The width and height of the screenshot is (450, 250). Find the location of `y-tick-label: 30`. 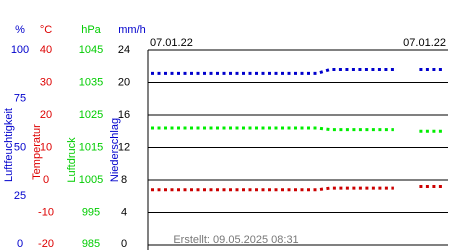

y-tick-label: 30 is located at coordinates (46, 82).